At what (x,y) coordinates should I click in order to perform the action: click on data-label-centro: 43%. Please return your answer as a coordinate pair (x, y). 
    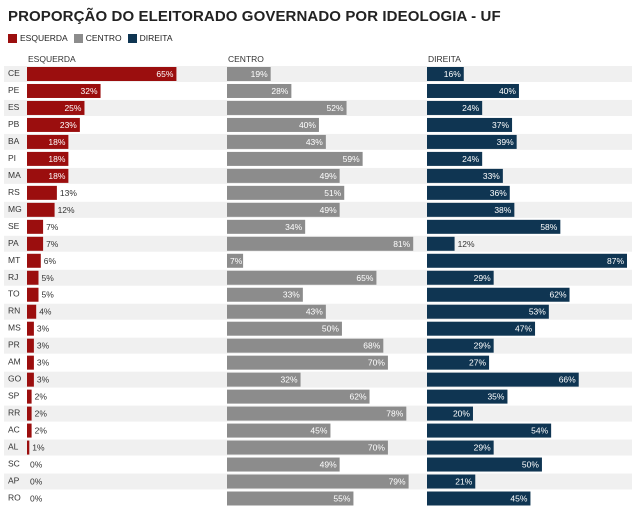
    Looking at the image, I should click on (314, 312).